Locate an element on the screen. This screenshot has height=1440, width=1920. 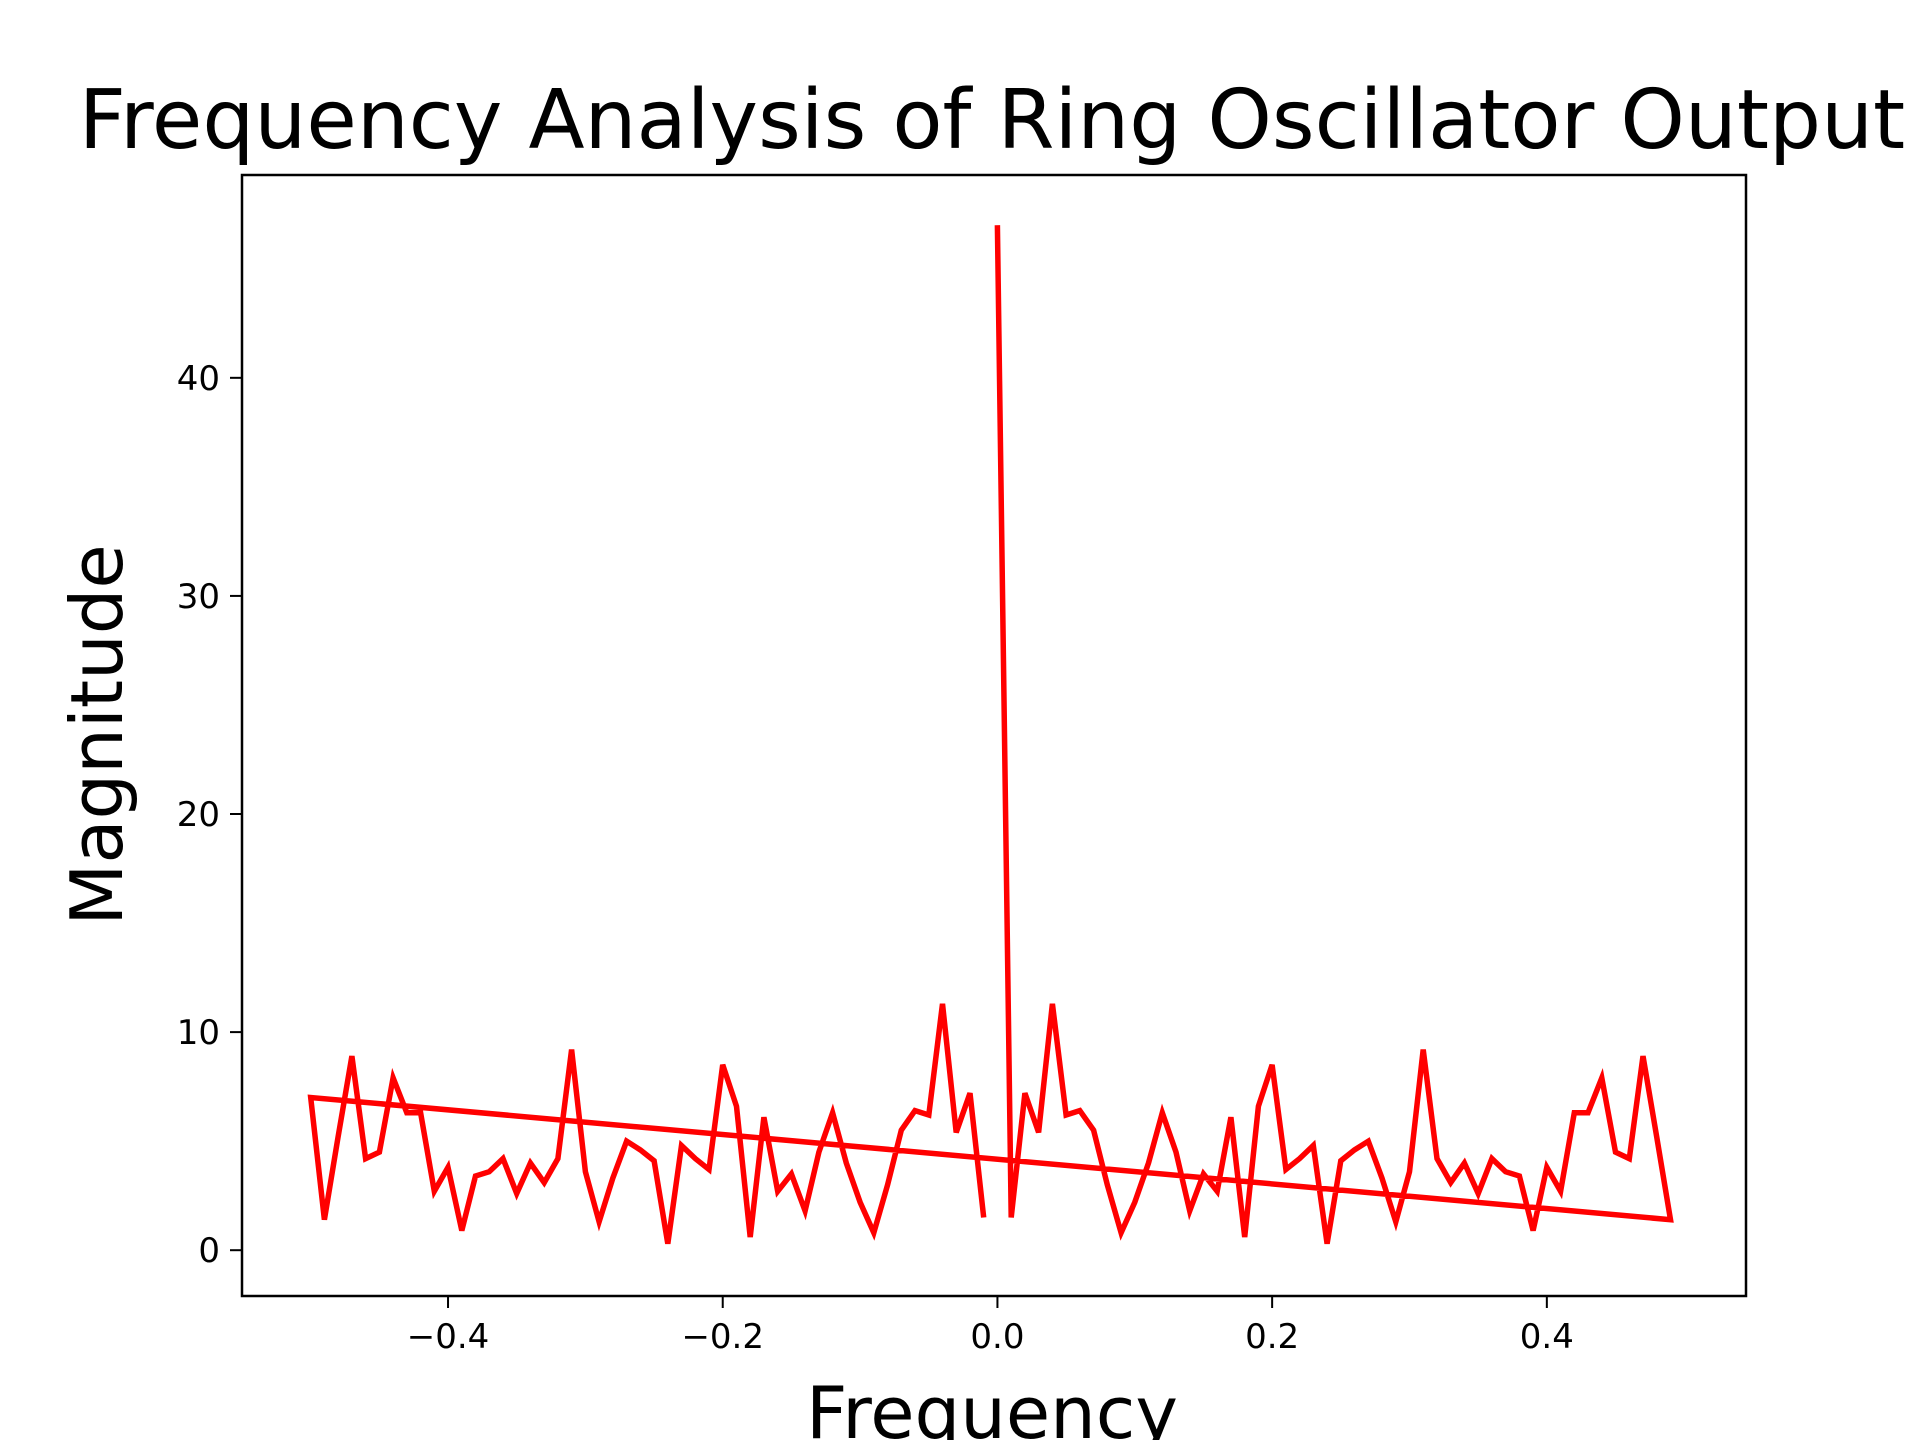
x-tick-label: 0.4 is located at coordinates (1547, 1337).